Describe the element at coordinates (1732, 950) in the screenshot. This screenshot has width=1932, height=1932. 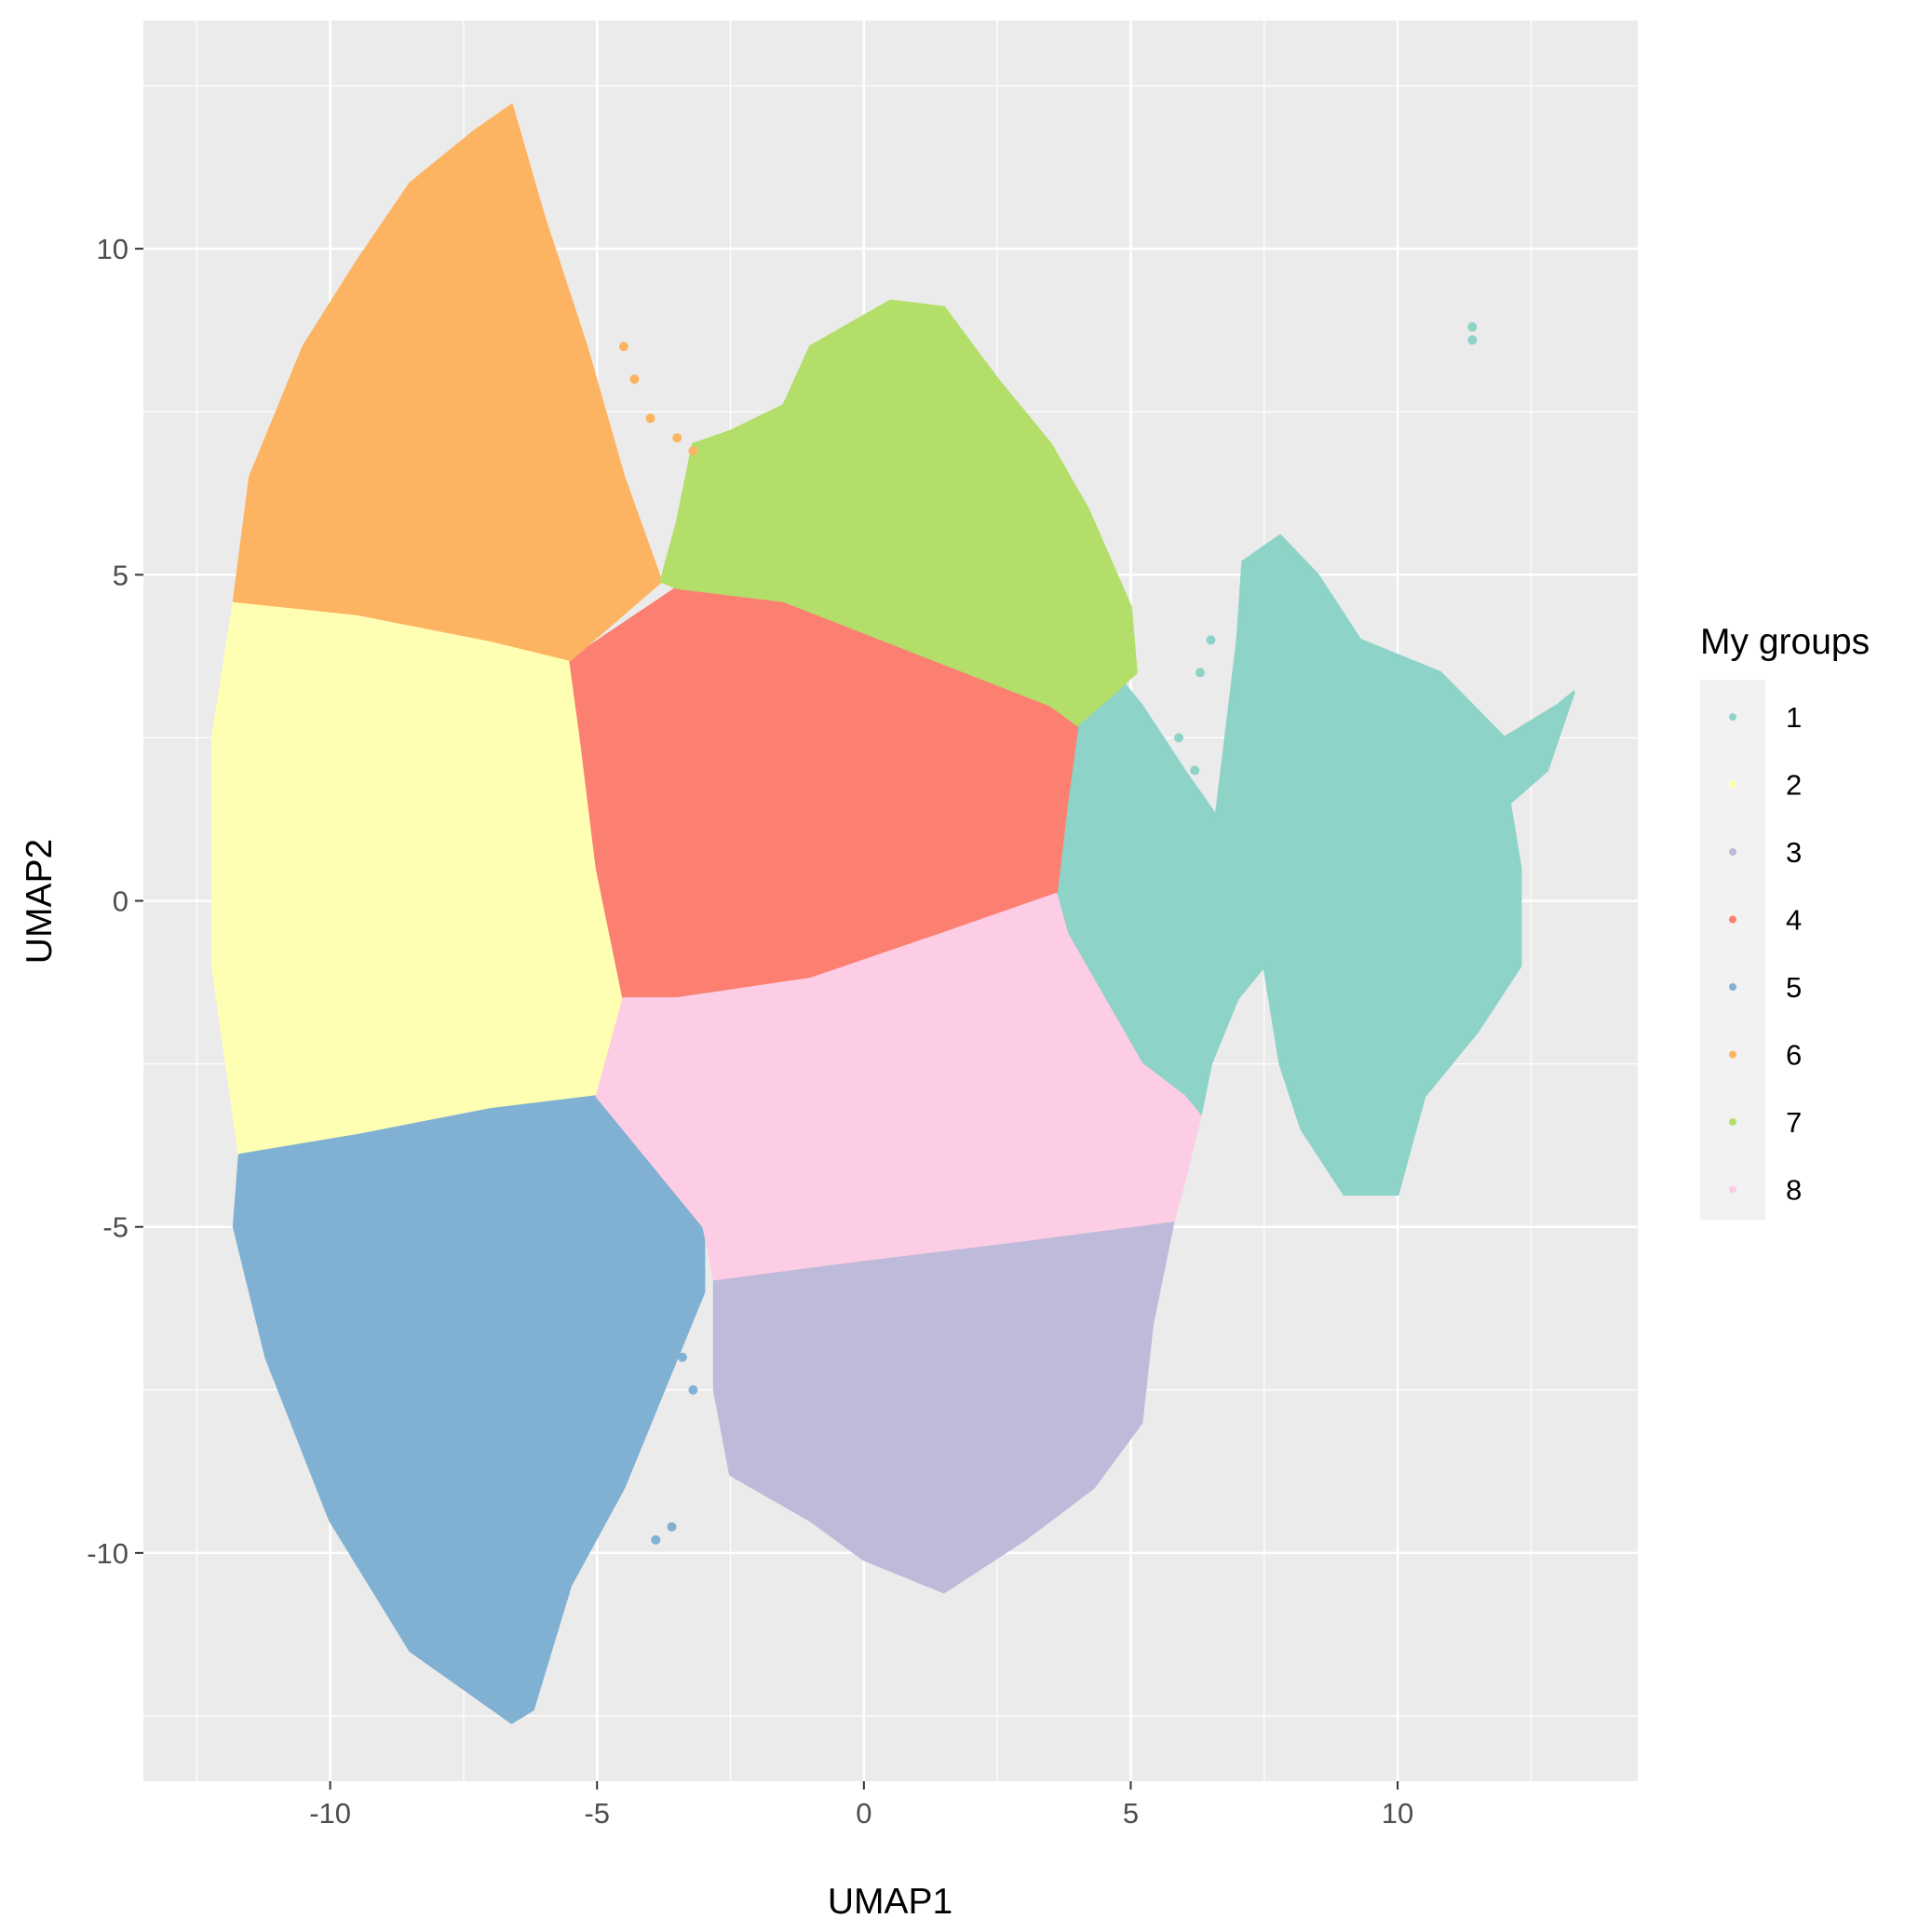
I see `legend-key-background` at that location.